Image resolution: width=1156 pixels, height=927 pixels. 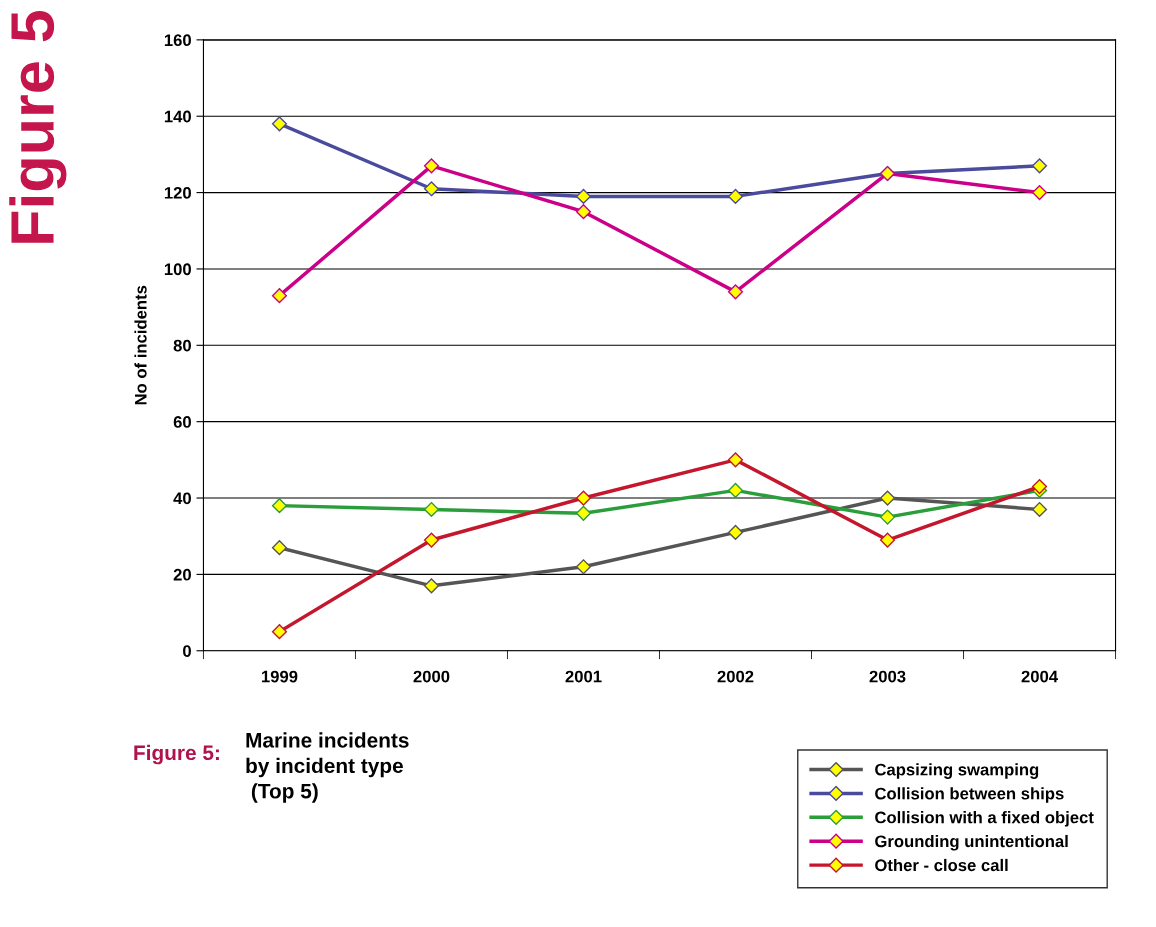 I want to click on legend-label: Grounding unintentional, so click(x=971, y=842).